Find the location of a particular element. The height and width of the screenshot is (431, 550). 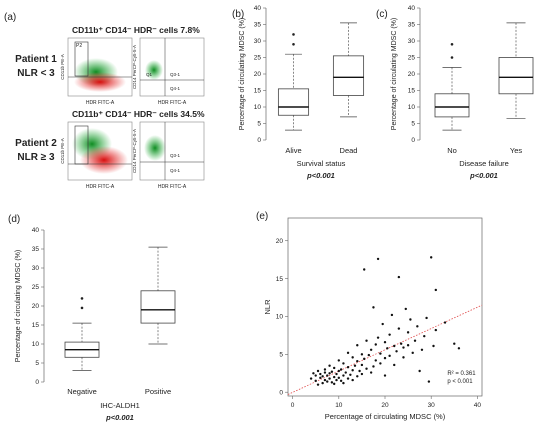

y-tick-label: 15 is located at coordinates (412, 91).